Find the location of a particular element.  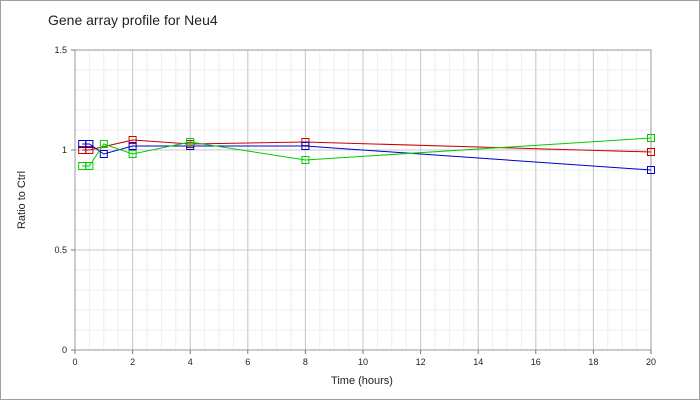

y-tick-label: 0 is located at coordinates (64, 350).